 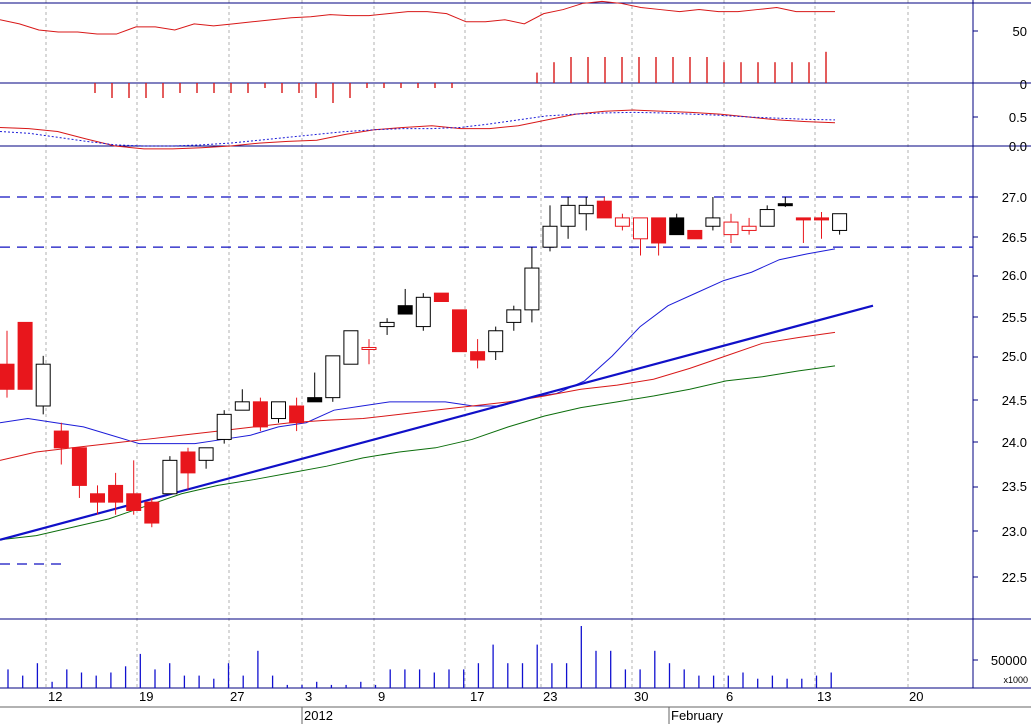 I want to click on macd-signal-line, so click(x=418, y=129).